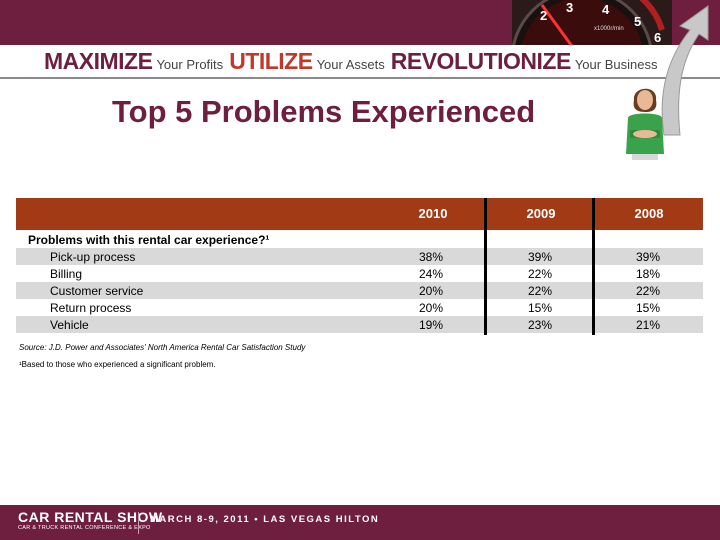 This screenshot has width=720, height=540. What do you see at coordinates (265, 519) in the screenshot?
I see `footer-event: MARCH 8-9, 2011 • LAS VEGAS HILTON` at bounding box center [265, 519].